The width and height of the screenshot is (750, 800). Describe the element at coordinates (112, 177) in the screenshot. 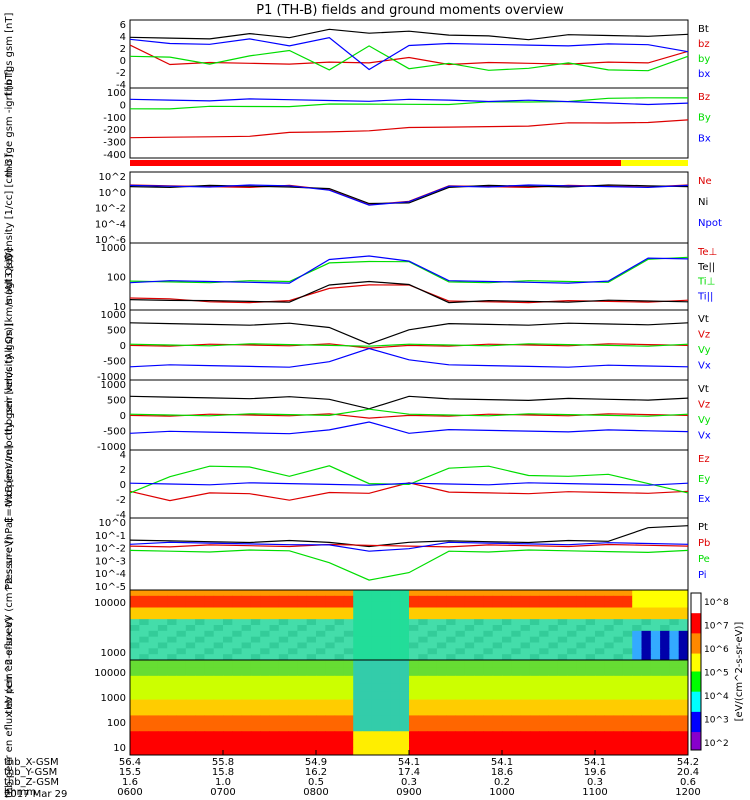

I see `y-tick-label: 10^2` at that location.